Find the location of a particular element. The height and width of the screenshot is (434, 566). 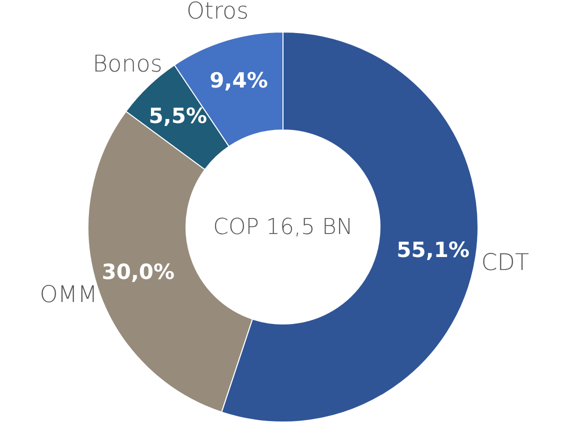

data-label: 5,5% is located at coordinates (178, 116).